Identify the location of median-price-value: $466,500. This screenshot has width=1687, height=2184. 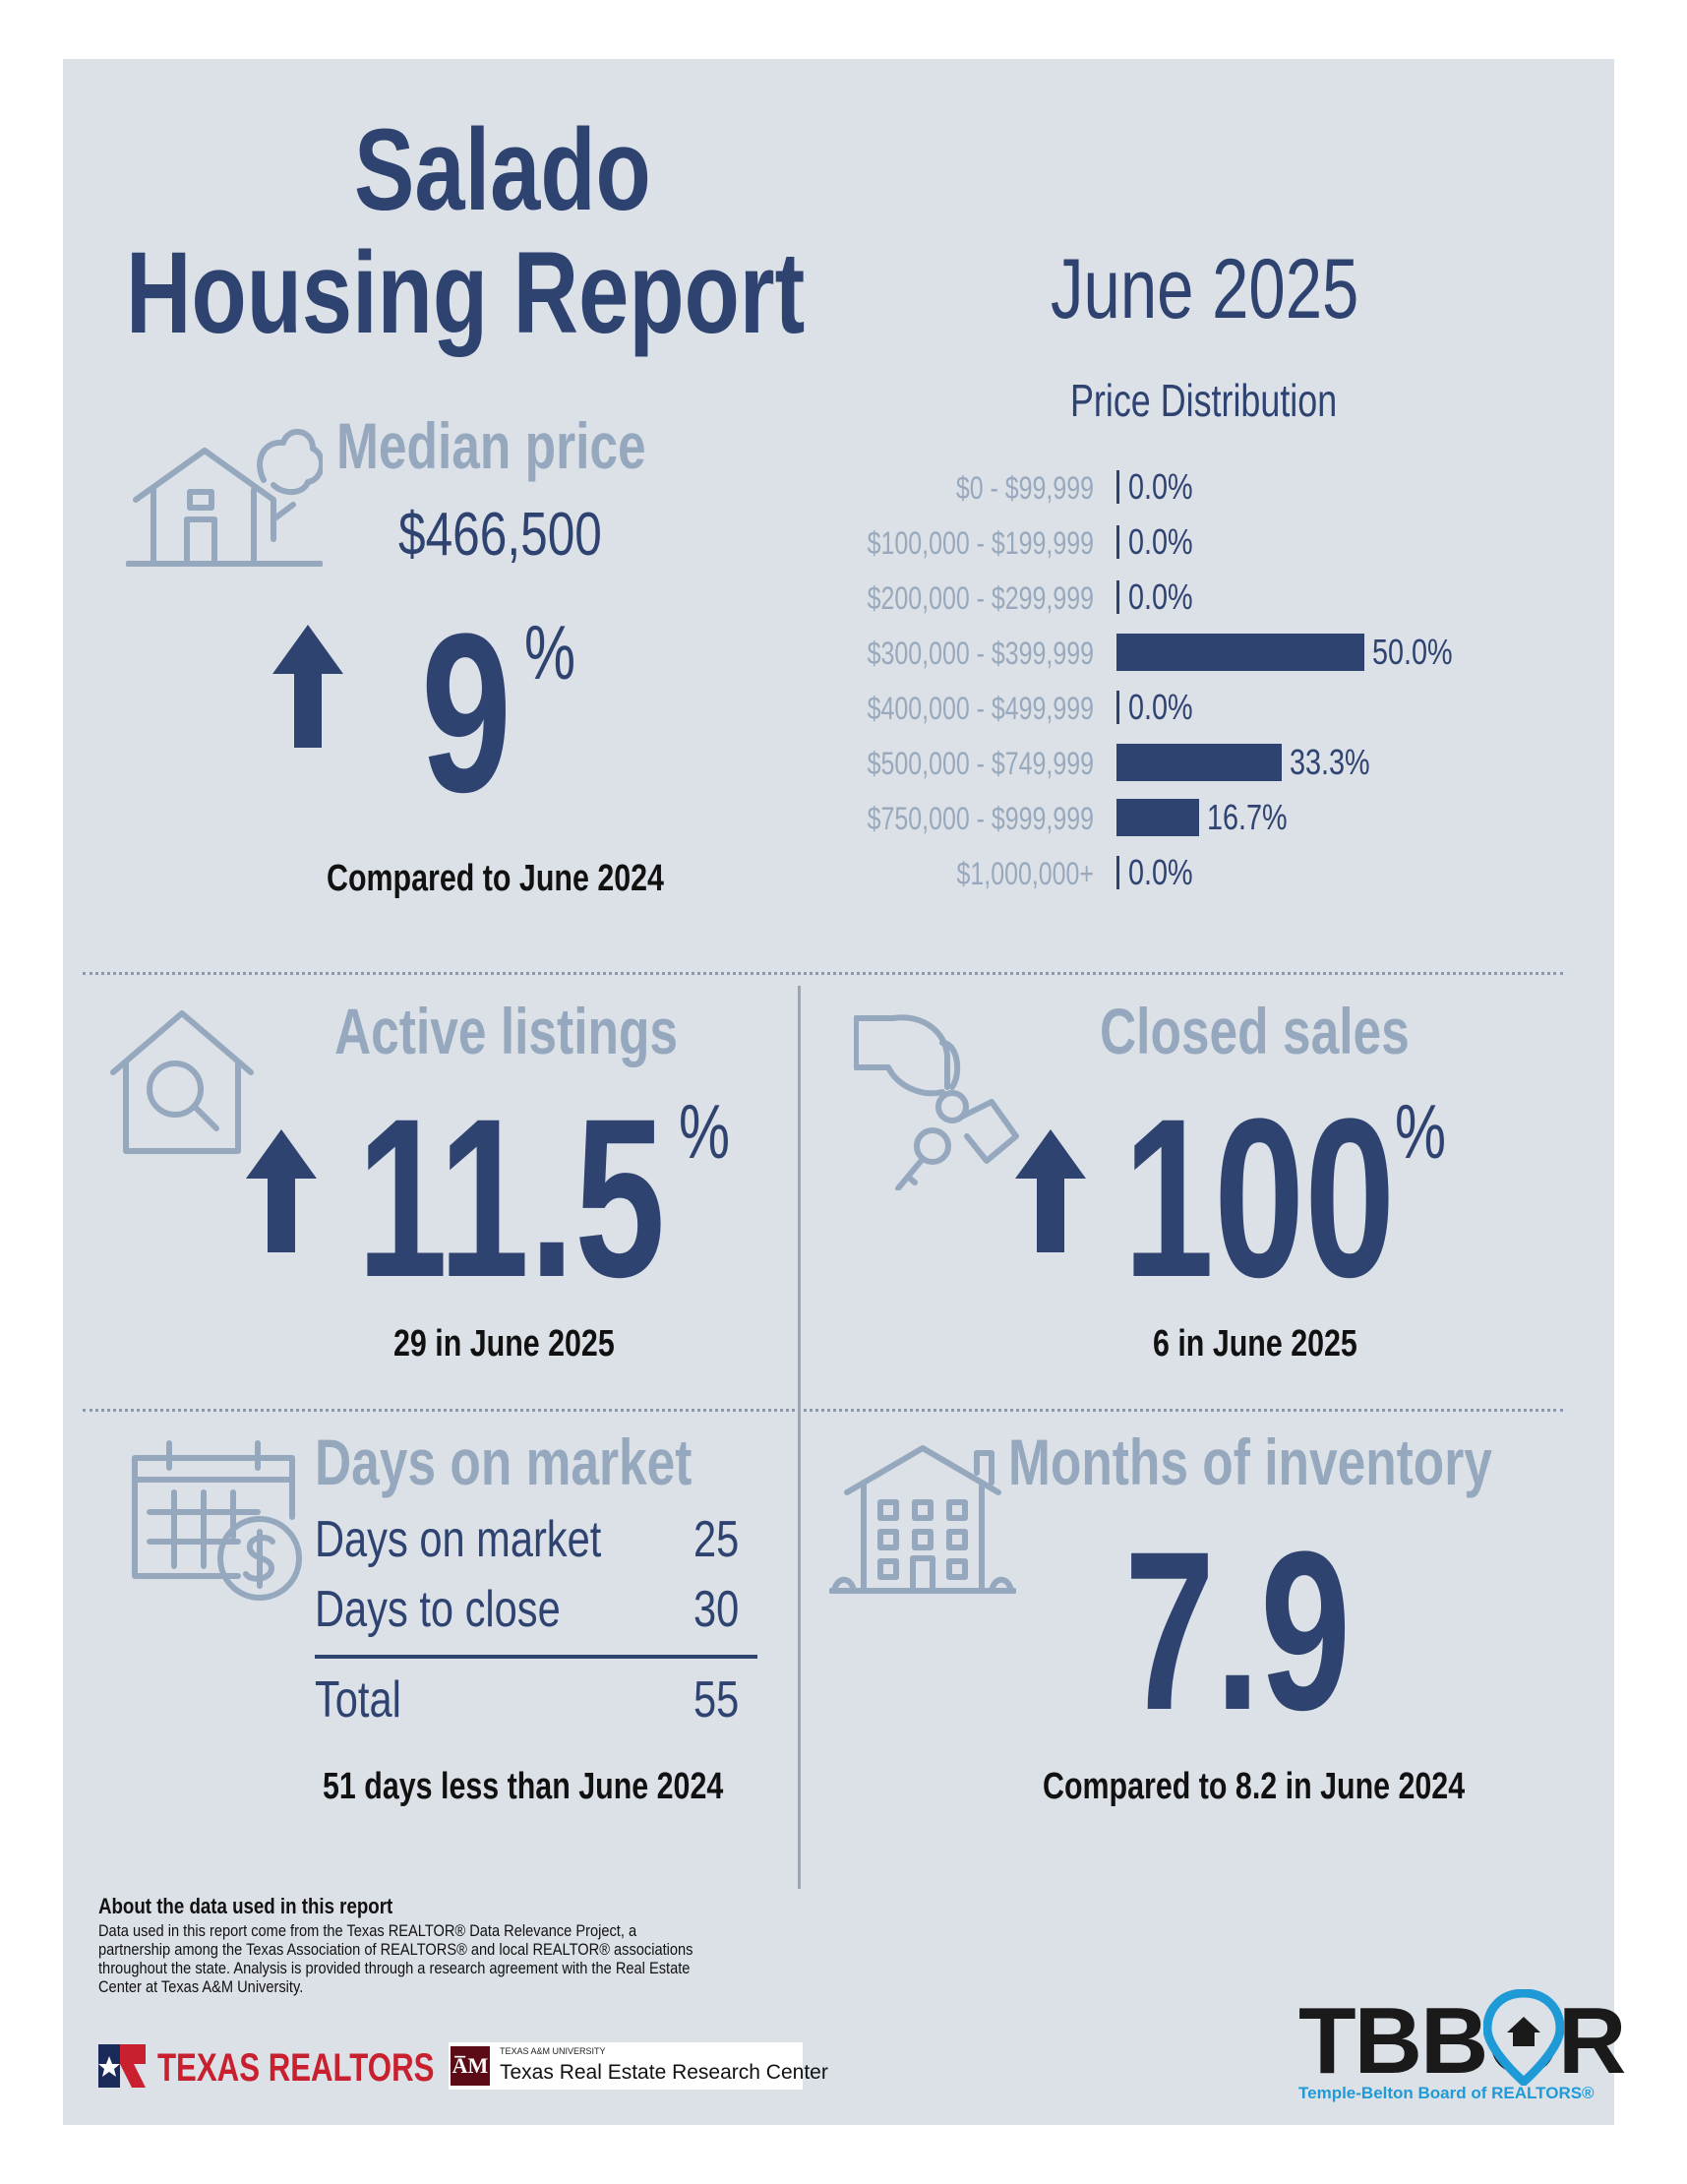
(500, 535).